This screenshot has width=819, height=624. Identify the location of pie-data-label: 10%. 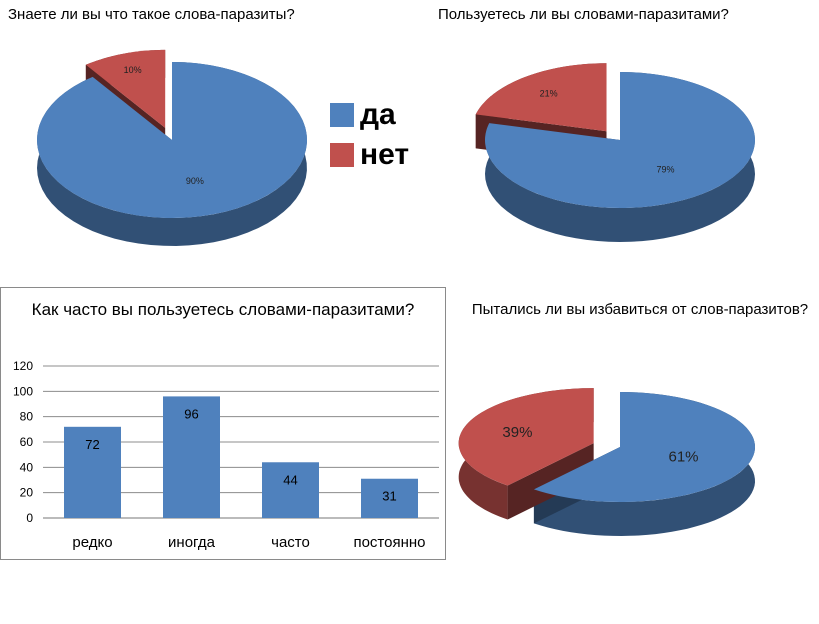
(133, 70).